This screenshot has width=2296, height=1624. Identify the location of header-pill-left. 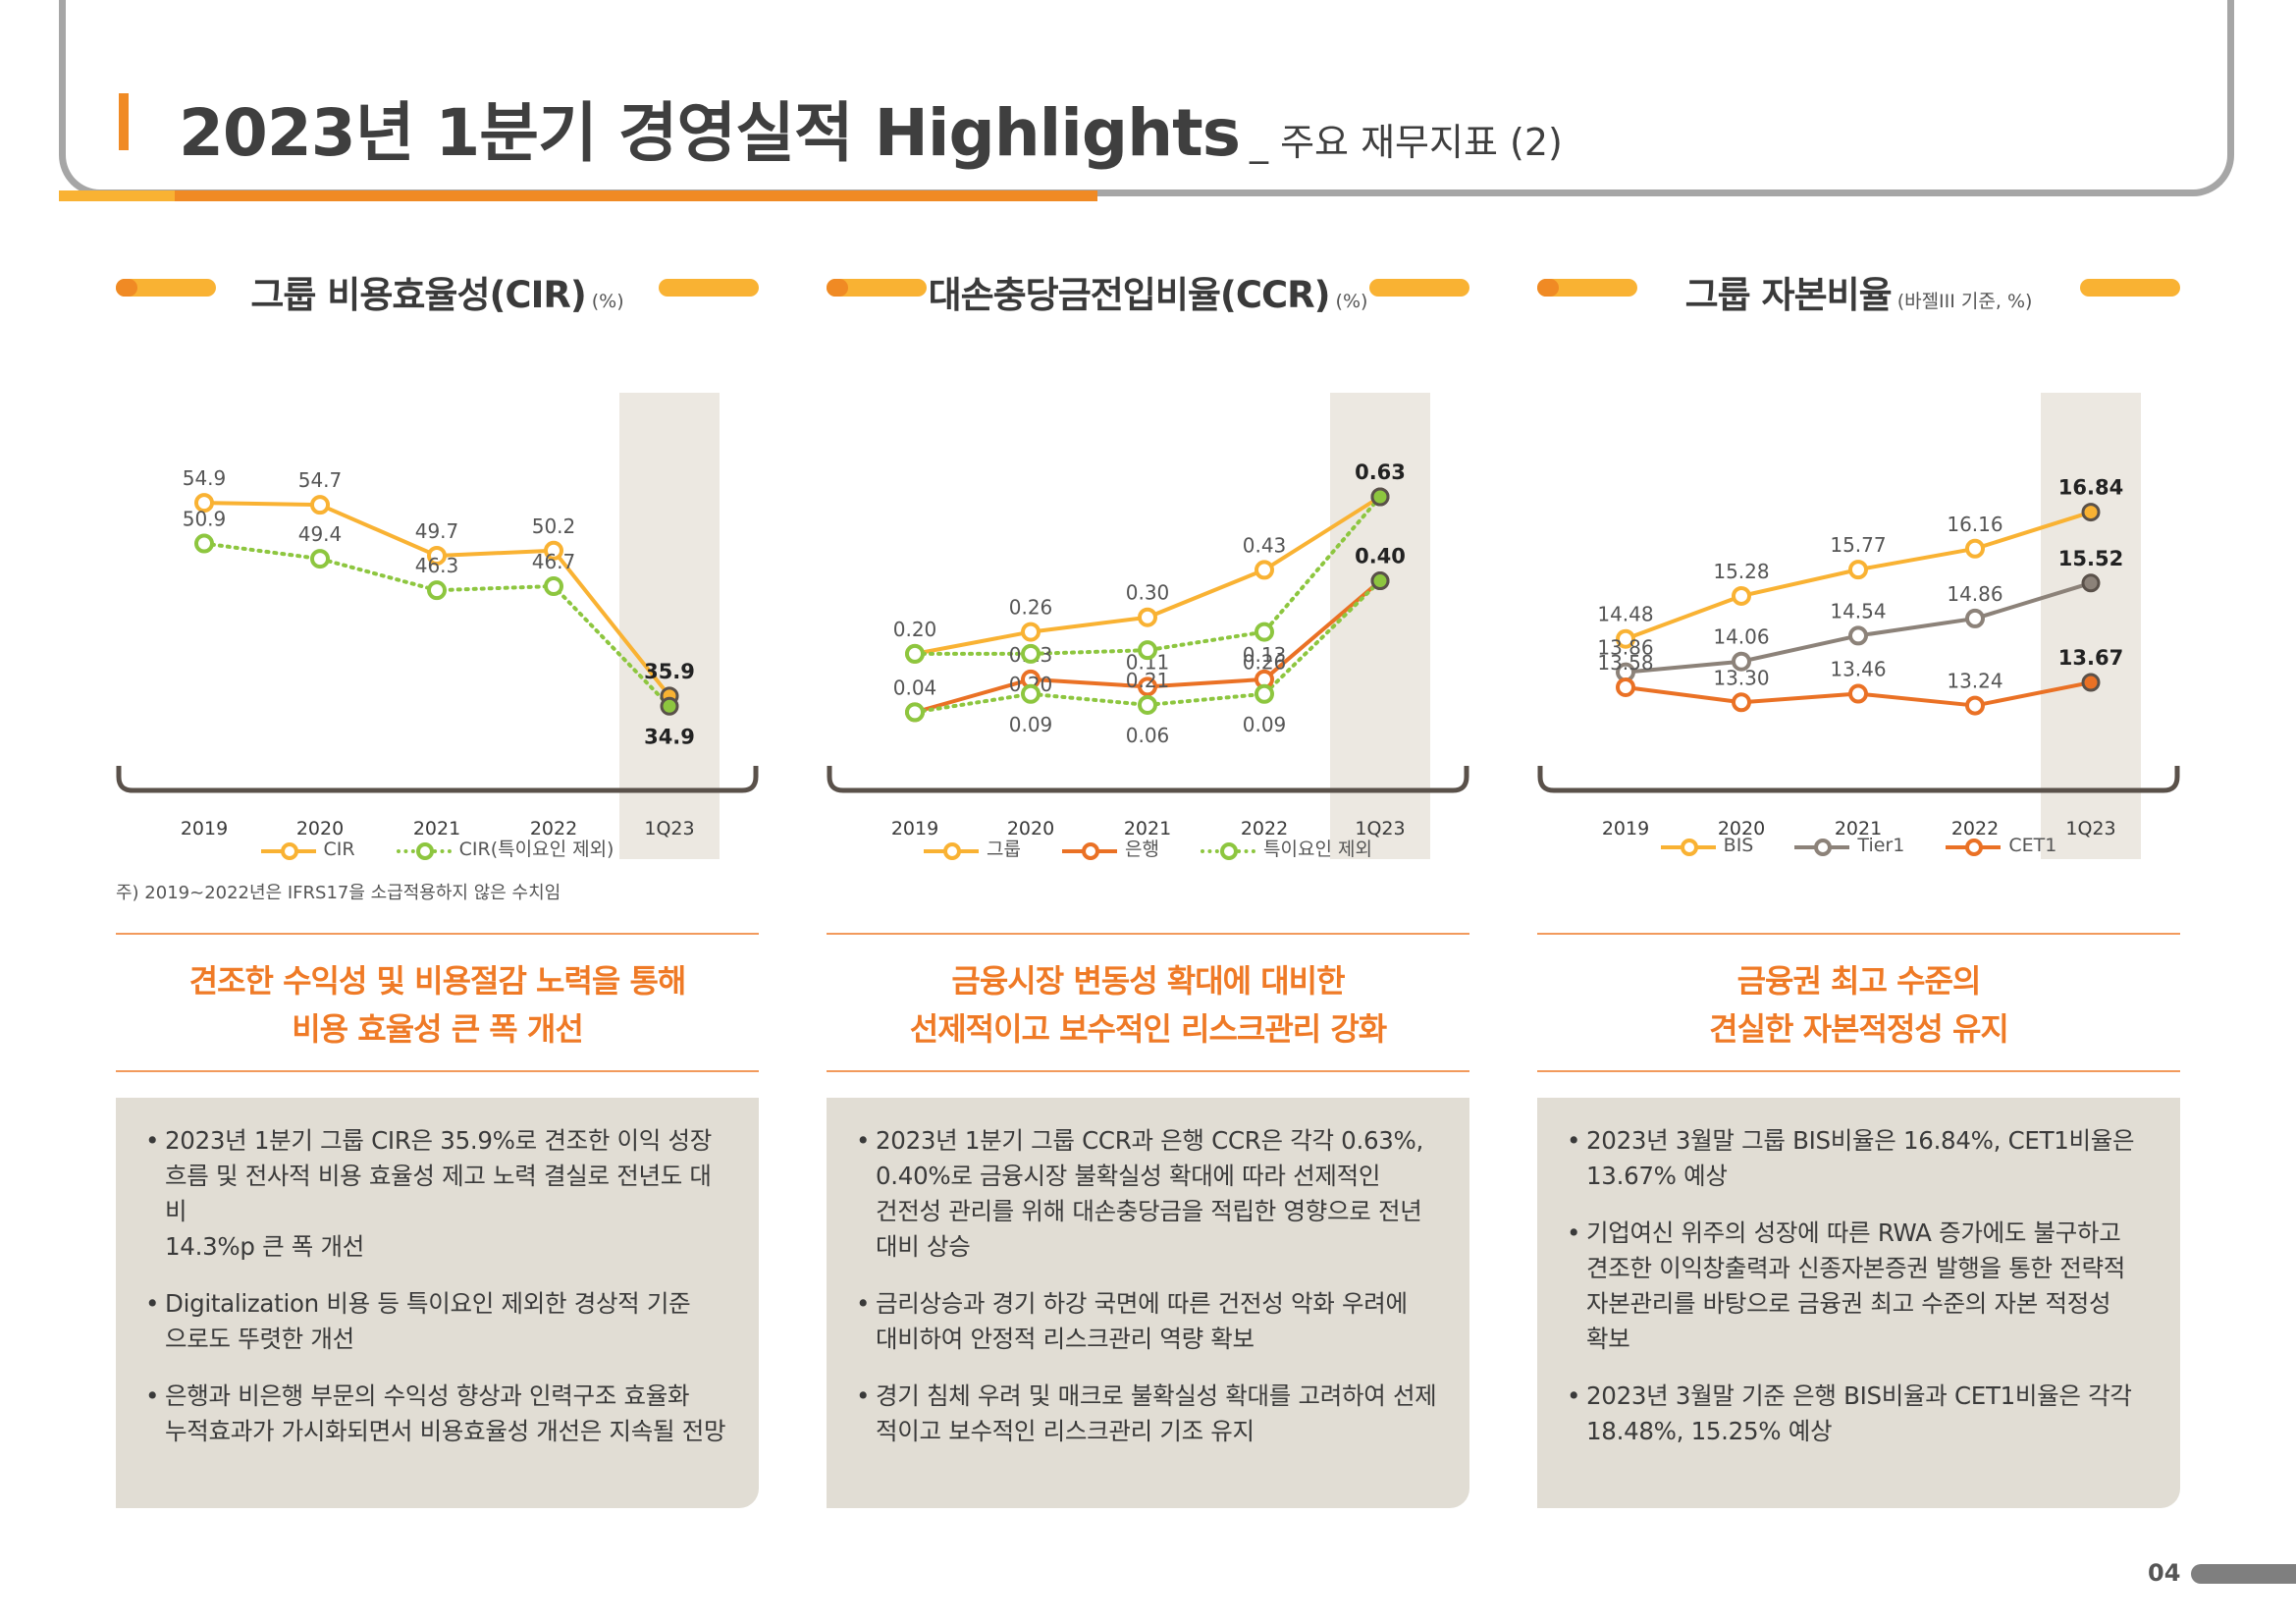
(877, 288).